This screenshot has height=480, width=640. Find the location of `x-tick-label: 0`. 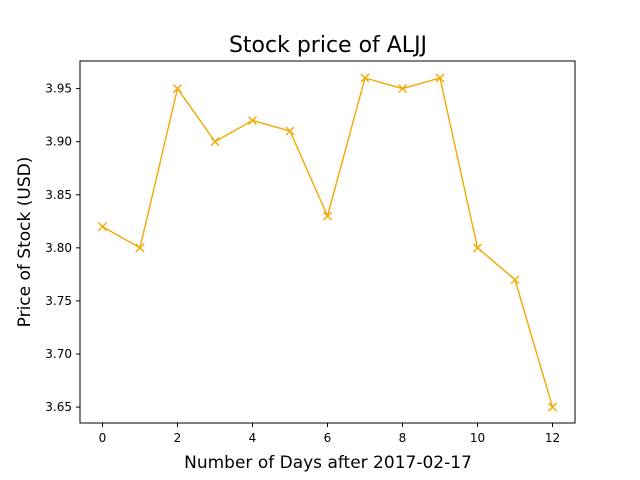

x-tick-label: 0 is located at coordinates (103, 438).